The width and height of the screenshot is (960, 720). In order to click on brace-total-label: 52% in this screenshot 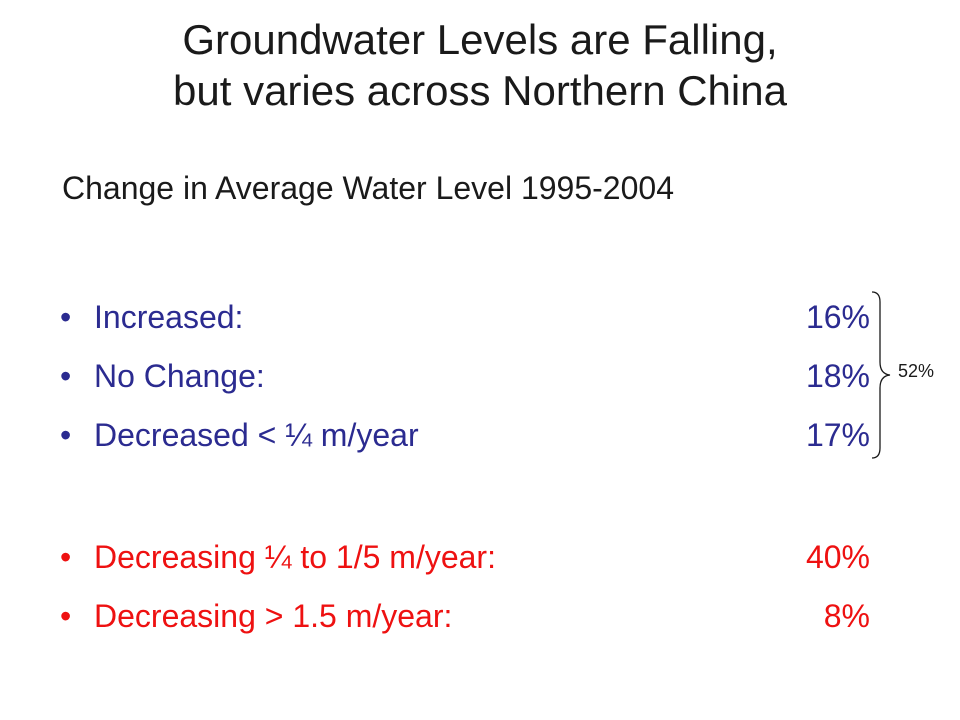, I will do `click(916, 371)`.